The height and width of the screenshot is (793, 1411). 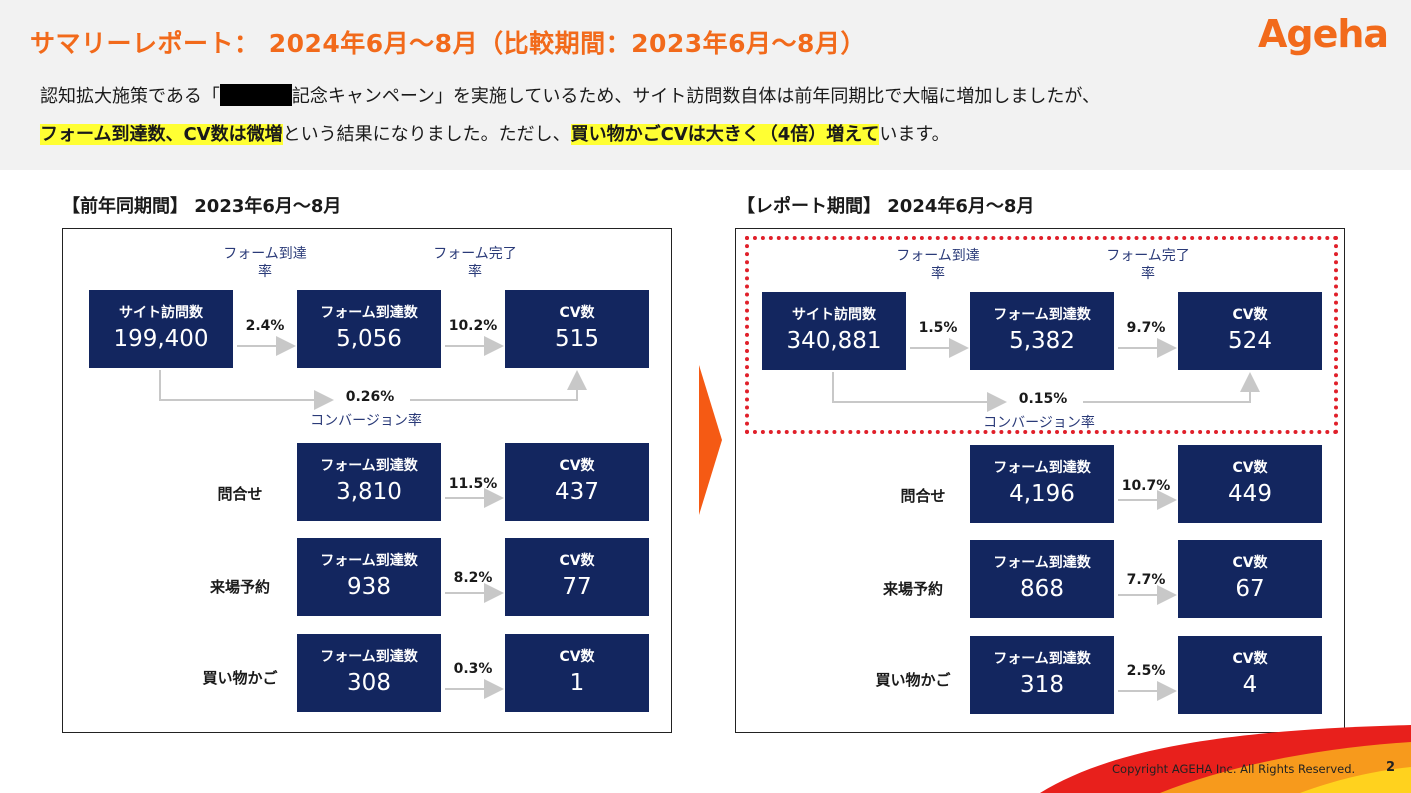 What do you see at coordinates (473, 578) in the screenshot?
I see `left-visit-rate: 8.2%` at bounding box center [473, 578].